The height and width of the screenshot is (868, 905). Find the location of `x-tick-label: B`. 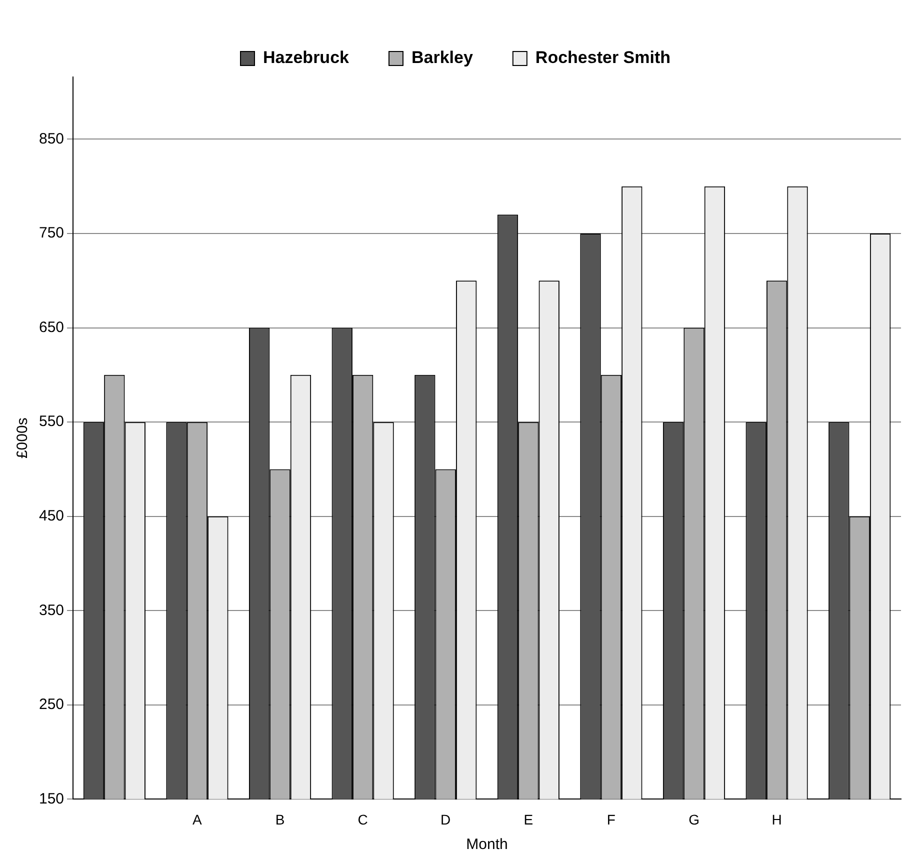

x-tick-label: B is located at coordinates (280, 819).